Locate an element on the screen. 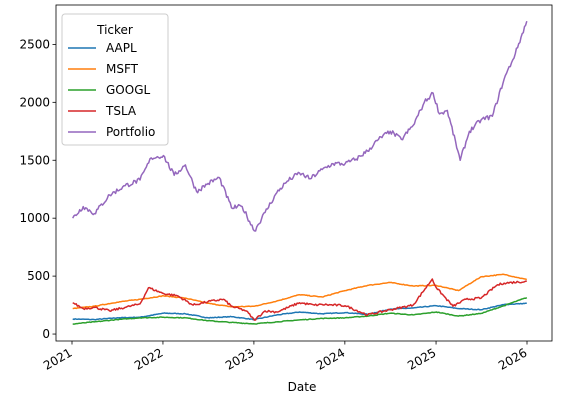 This screenshot has height=405, width=561. legend-items: AAPL MSFT GOOGL TSLA Portfolio is located at coordinates (111, 90).